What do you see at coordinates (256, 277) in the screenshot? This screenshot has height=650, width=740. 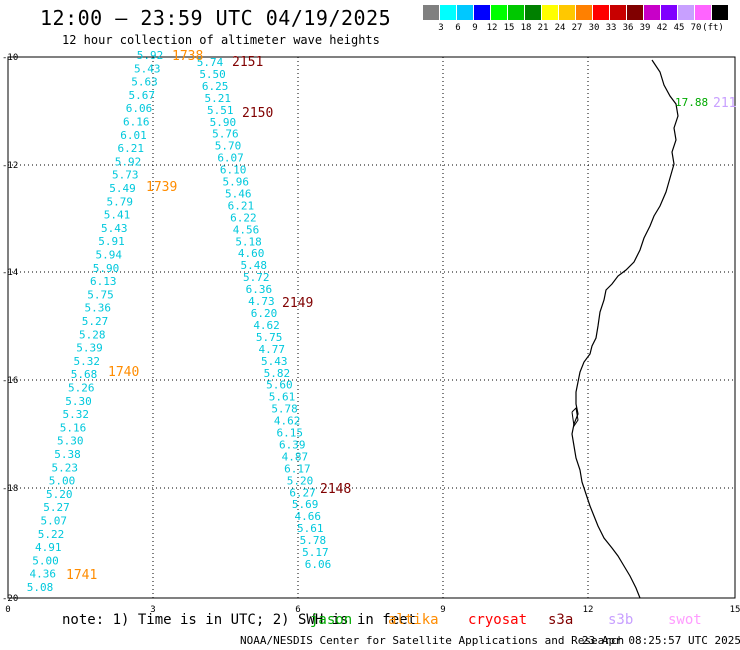 I see `swh-value-track-b: 5.72` at bounding box center [256, 277].